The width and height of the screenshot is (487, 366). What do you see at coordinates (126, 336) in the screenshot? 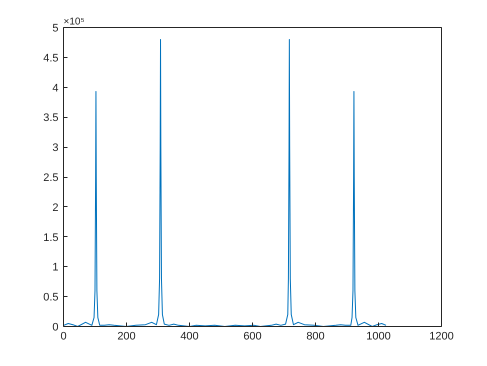
I see `x-tick-label: 200` at bounding box center [126, 336].